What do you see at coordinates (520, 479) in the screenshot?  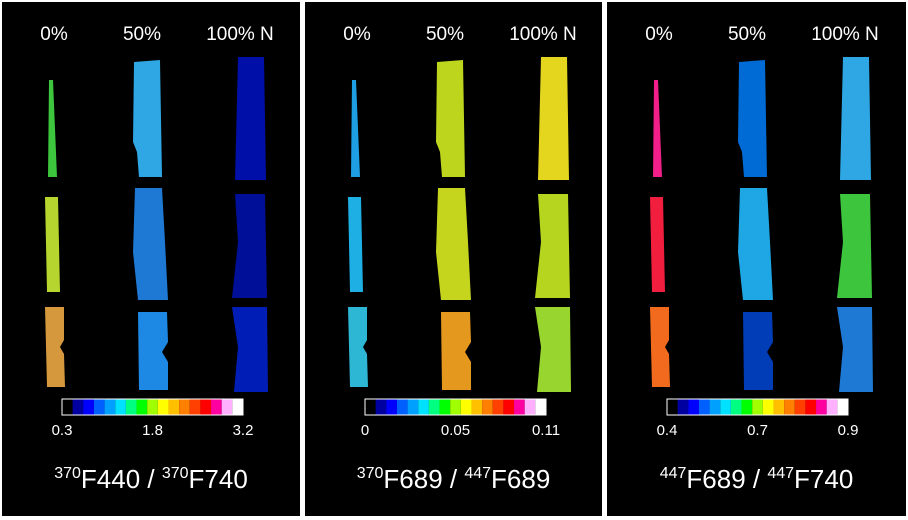 I see `title-text: F689` at bounding box center [520, 479].